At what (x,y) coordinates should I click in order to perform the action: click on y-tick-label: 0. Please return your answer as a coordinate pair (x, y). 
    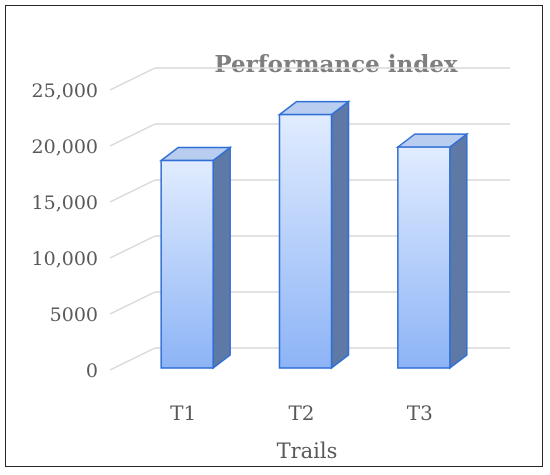
    Looking at the image, I should click on (92, 371).